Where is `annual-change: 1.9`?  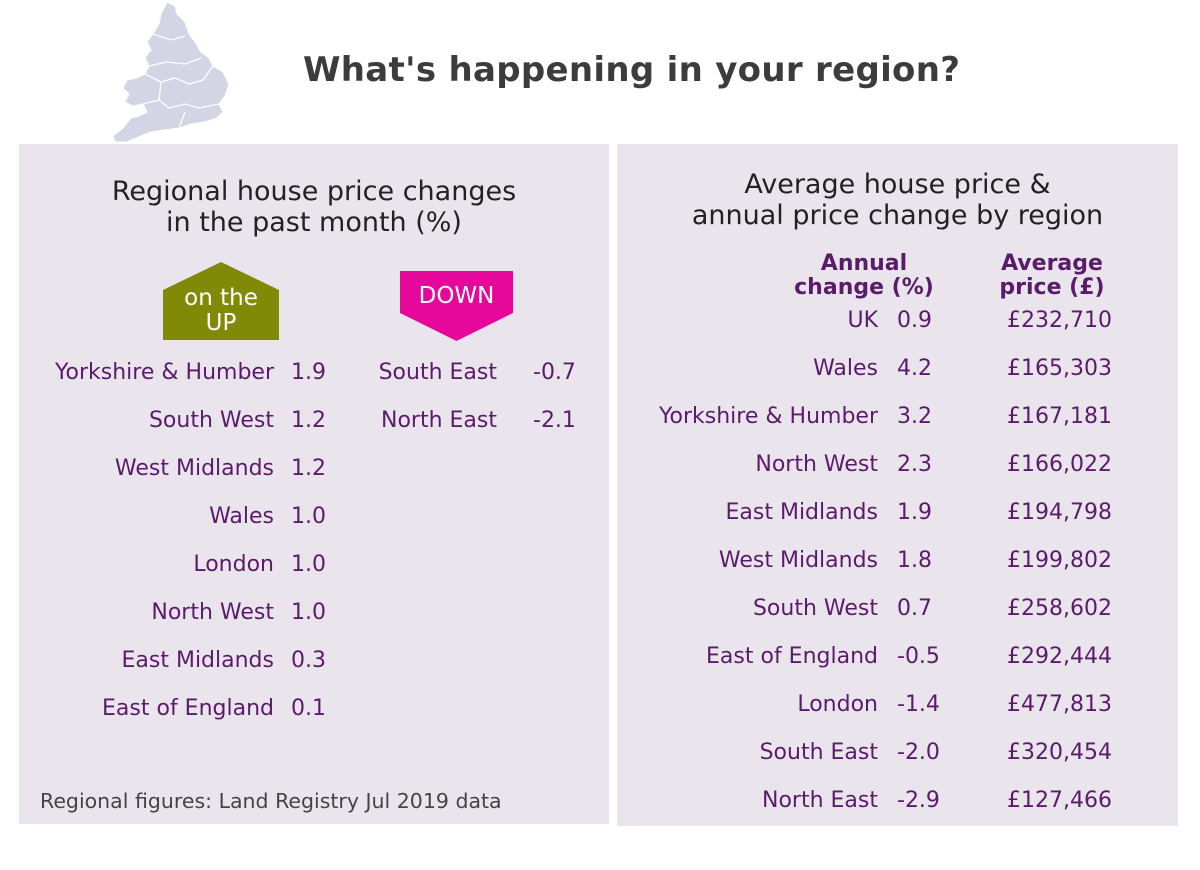 annual-change: 1.9 is located at coordinates (914, 512).